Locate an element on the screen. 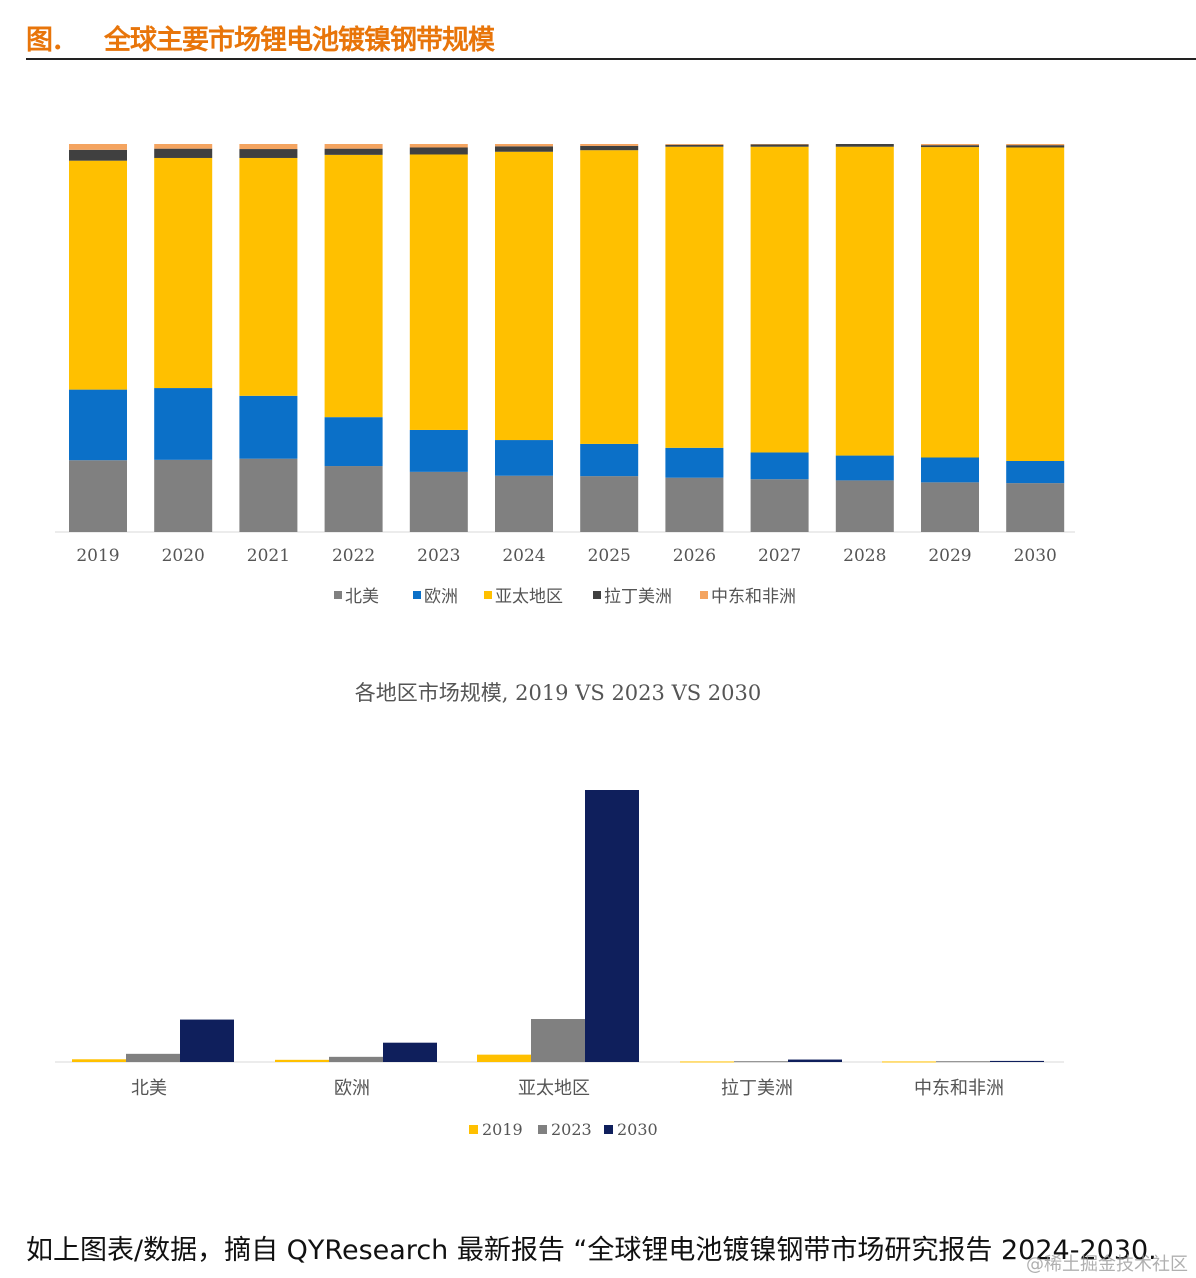 The width and height of the screenshot is (1196, 1278). bar-拉丁美洲-2019 is located at coordinates (707, 1062).